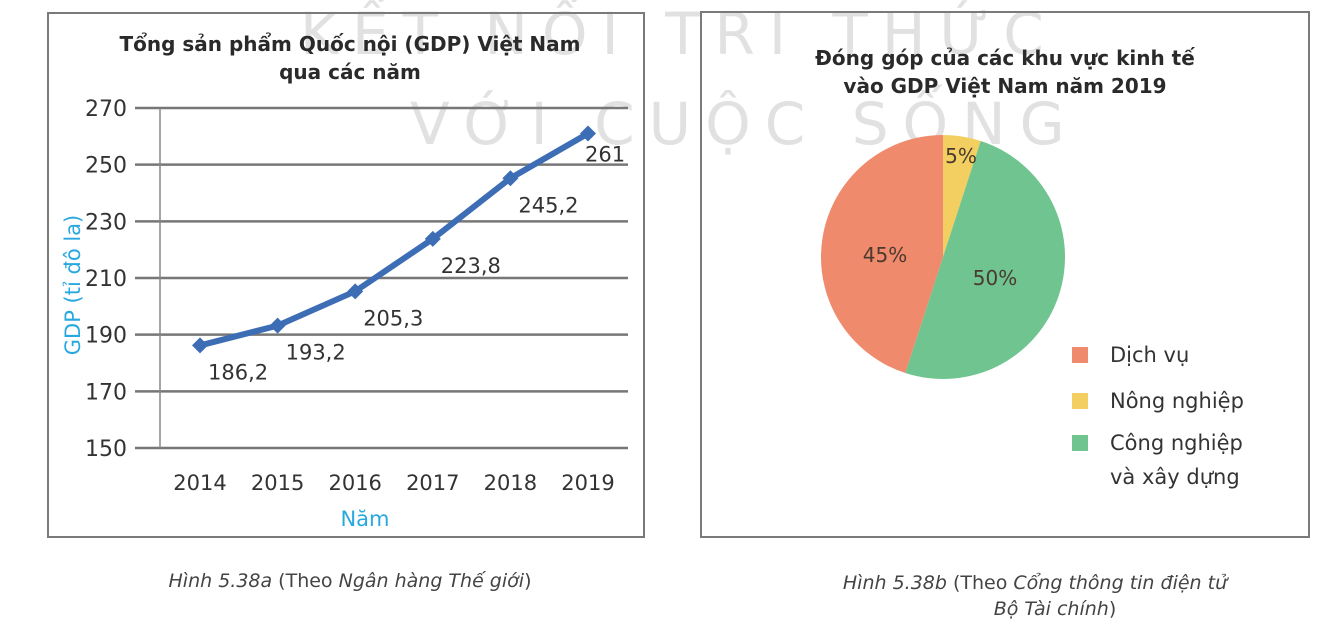 Image resolution: width=1321 pixels, height=635 pixels. I want to click on title-line: Tổng sản phẩm Quốc nội (GDP) Việt Nam, so click(350, 44).